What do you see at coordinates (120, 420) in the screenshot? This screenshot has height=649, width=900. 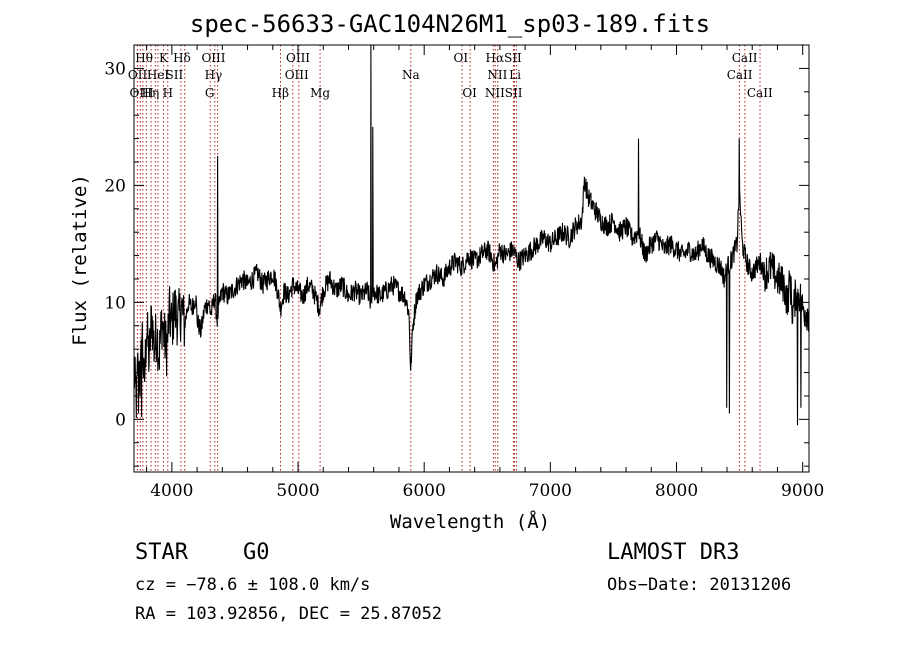 I see `y-tick-label: 0` at bounding box center [120, 420].